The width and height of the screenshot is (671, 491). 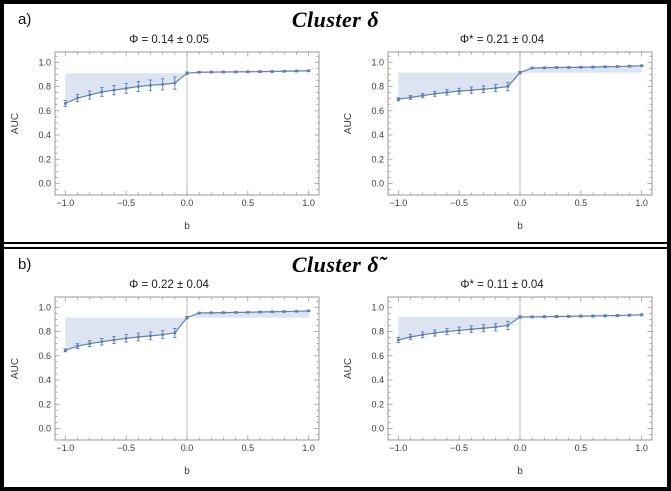 What do you see at coordinates (25, 264) in the screenshot?
I see `panel-b-label: b)` at bounding box center [25, 264].